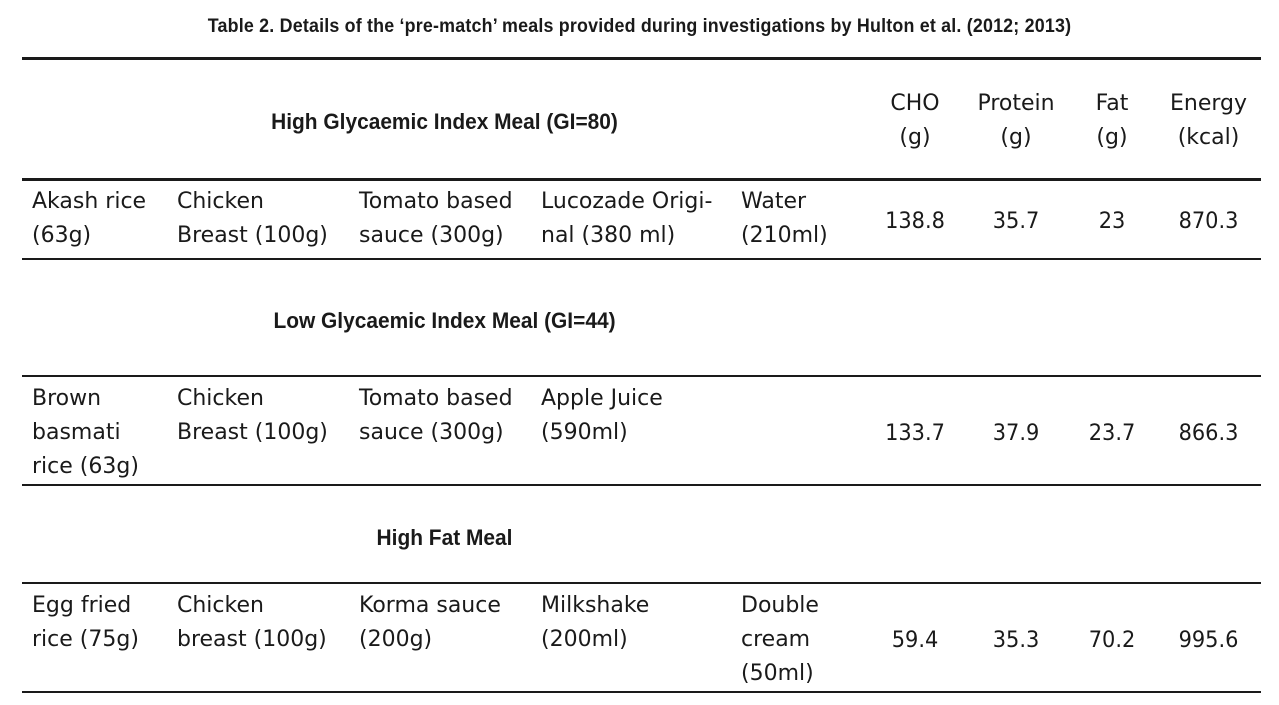  What do you see at coordinates (444, 121) in the screenshot?
I see `section-title-high-gi: High Glycaemic Index Meal (GI=80)` at bounding box center [444, 121].